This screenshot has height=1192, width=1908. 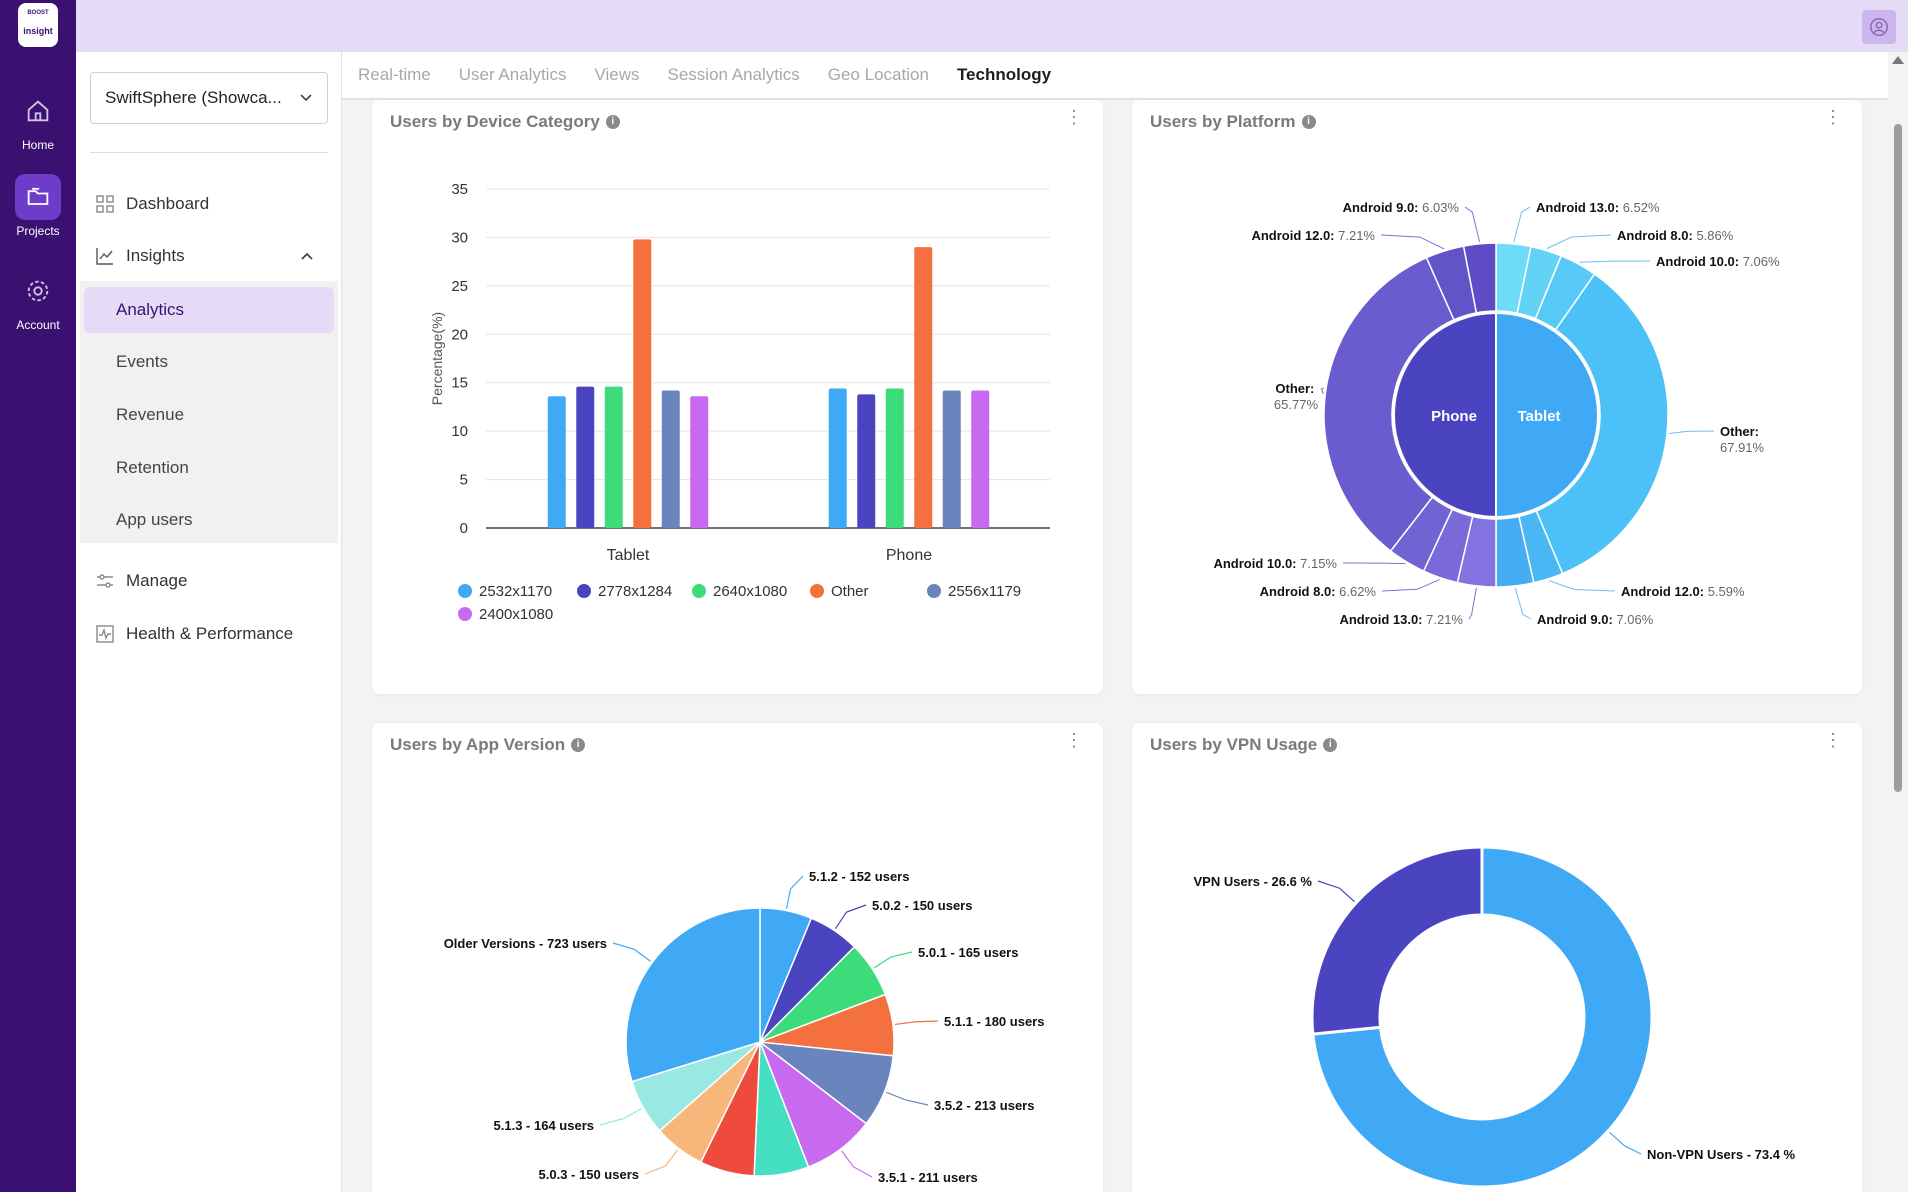 What do you see at coordinates (38, 206) in the screenshot?
I see `rail-item-projects: Projects` at bounding box center [38, 206].